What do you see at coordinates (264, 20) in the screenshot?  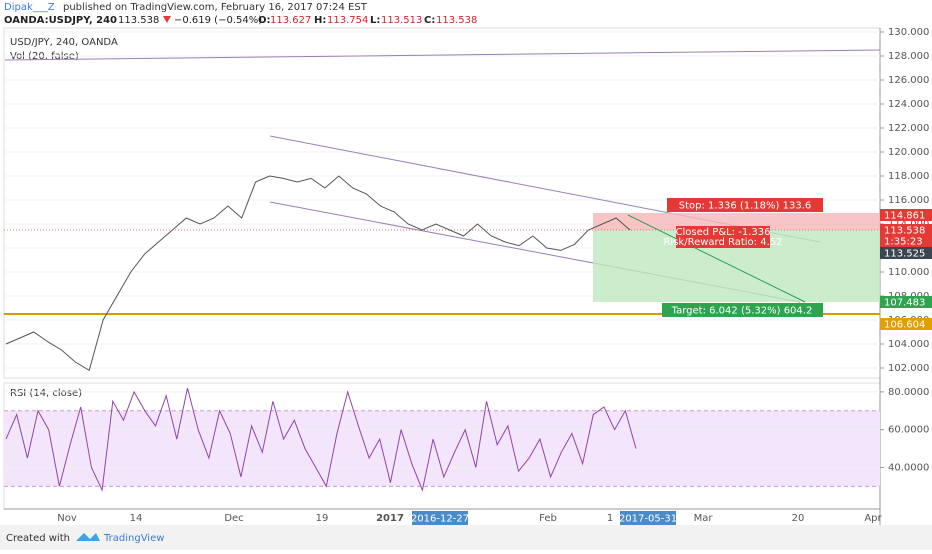 I see `open-label: O:` at bounding box center [264, 20].